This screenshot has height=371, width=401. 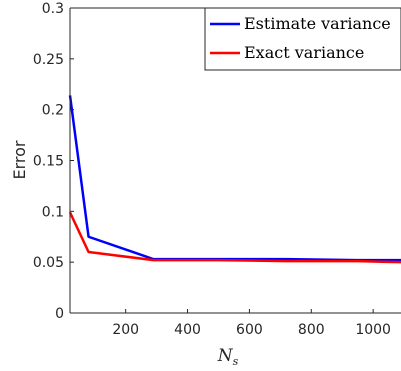 What do you see at coordinates (373, 330) in the screenshot?
I see `x-tick-label: 1000` at bounding box center [373, 330].